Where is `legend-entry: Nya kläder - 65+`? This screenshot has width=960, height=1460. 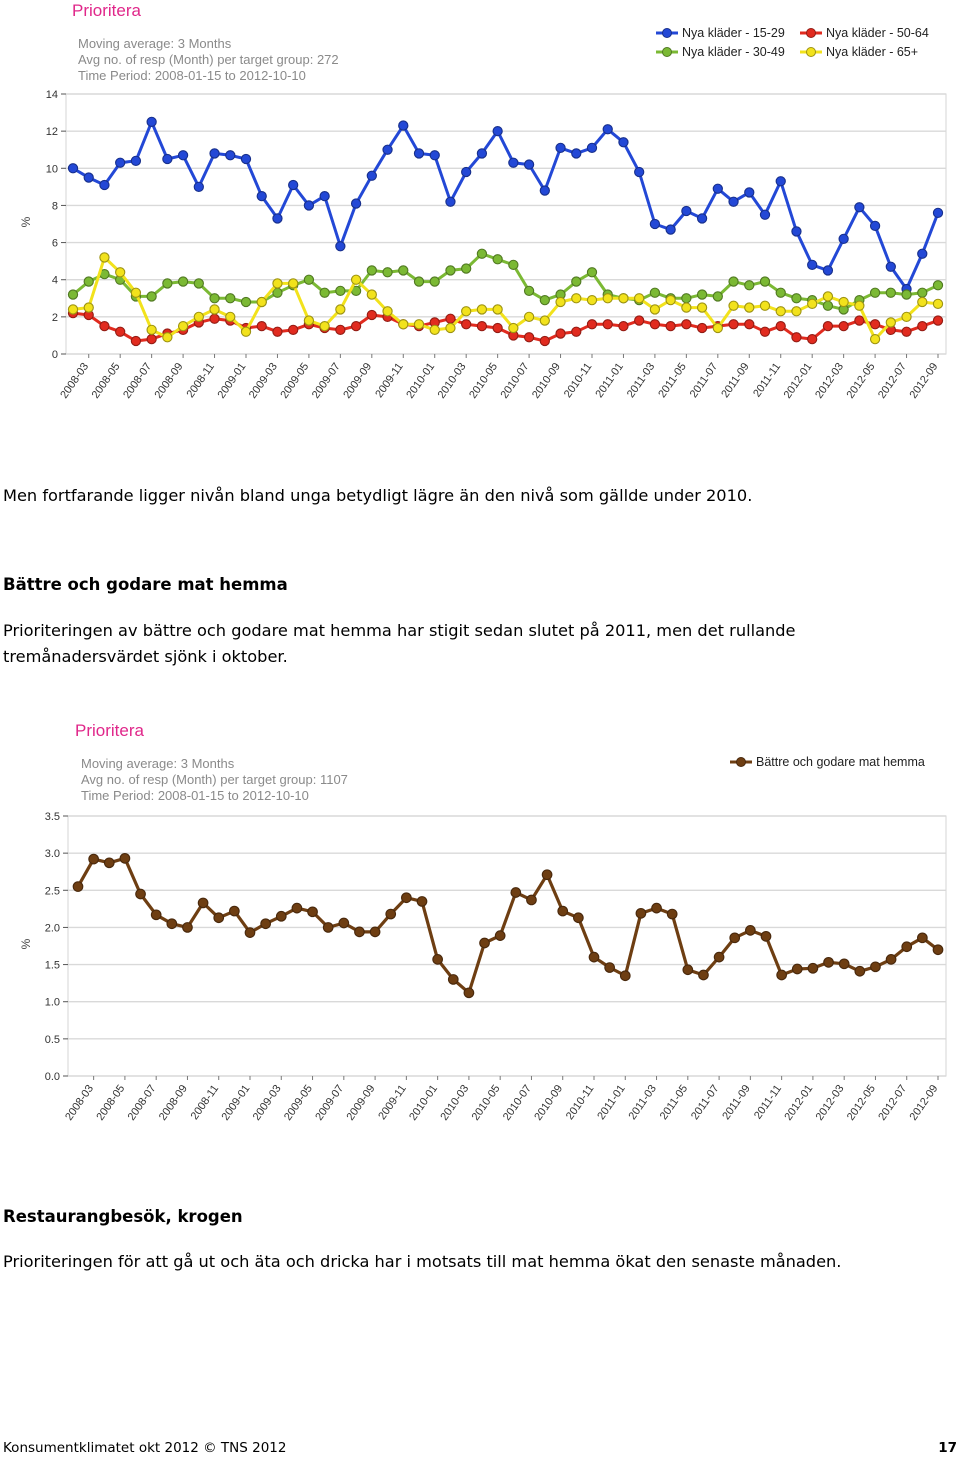
legend-entry: Nya kläder - 65+ is located at coordinates (872, 52).